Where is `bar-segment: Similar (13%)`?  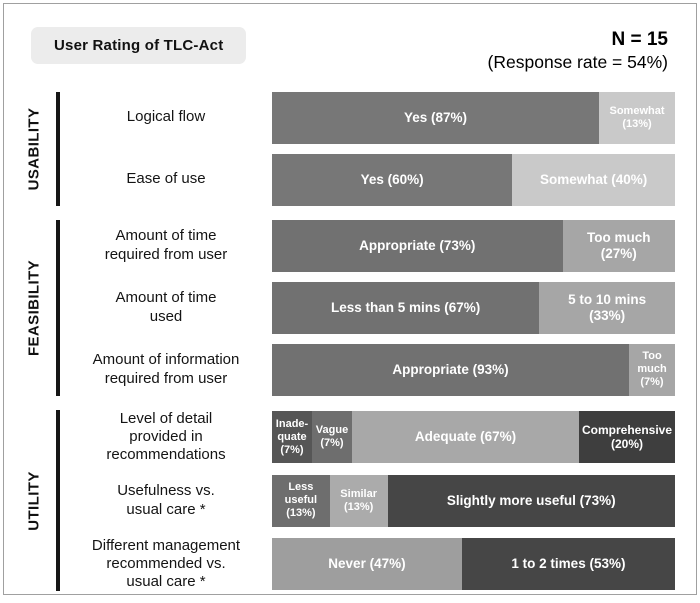
bar-segment: Similar (13%) is located at coordinates (358, 500).